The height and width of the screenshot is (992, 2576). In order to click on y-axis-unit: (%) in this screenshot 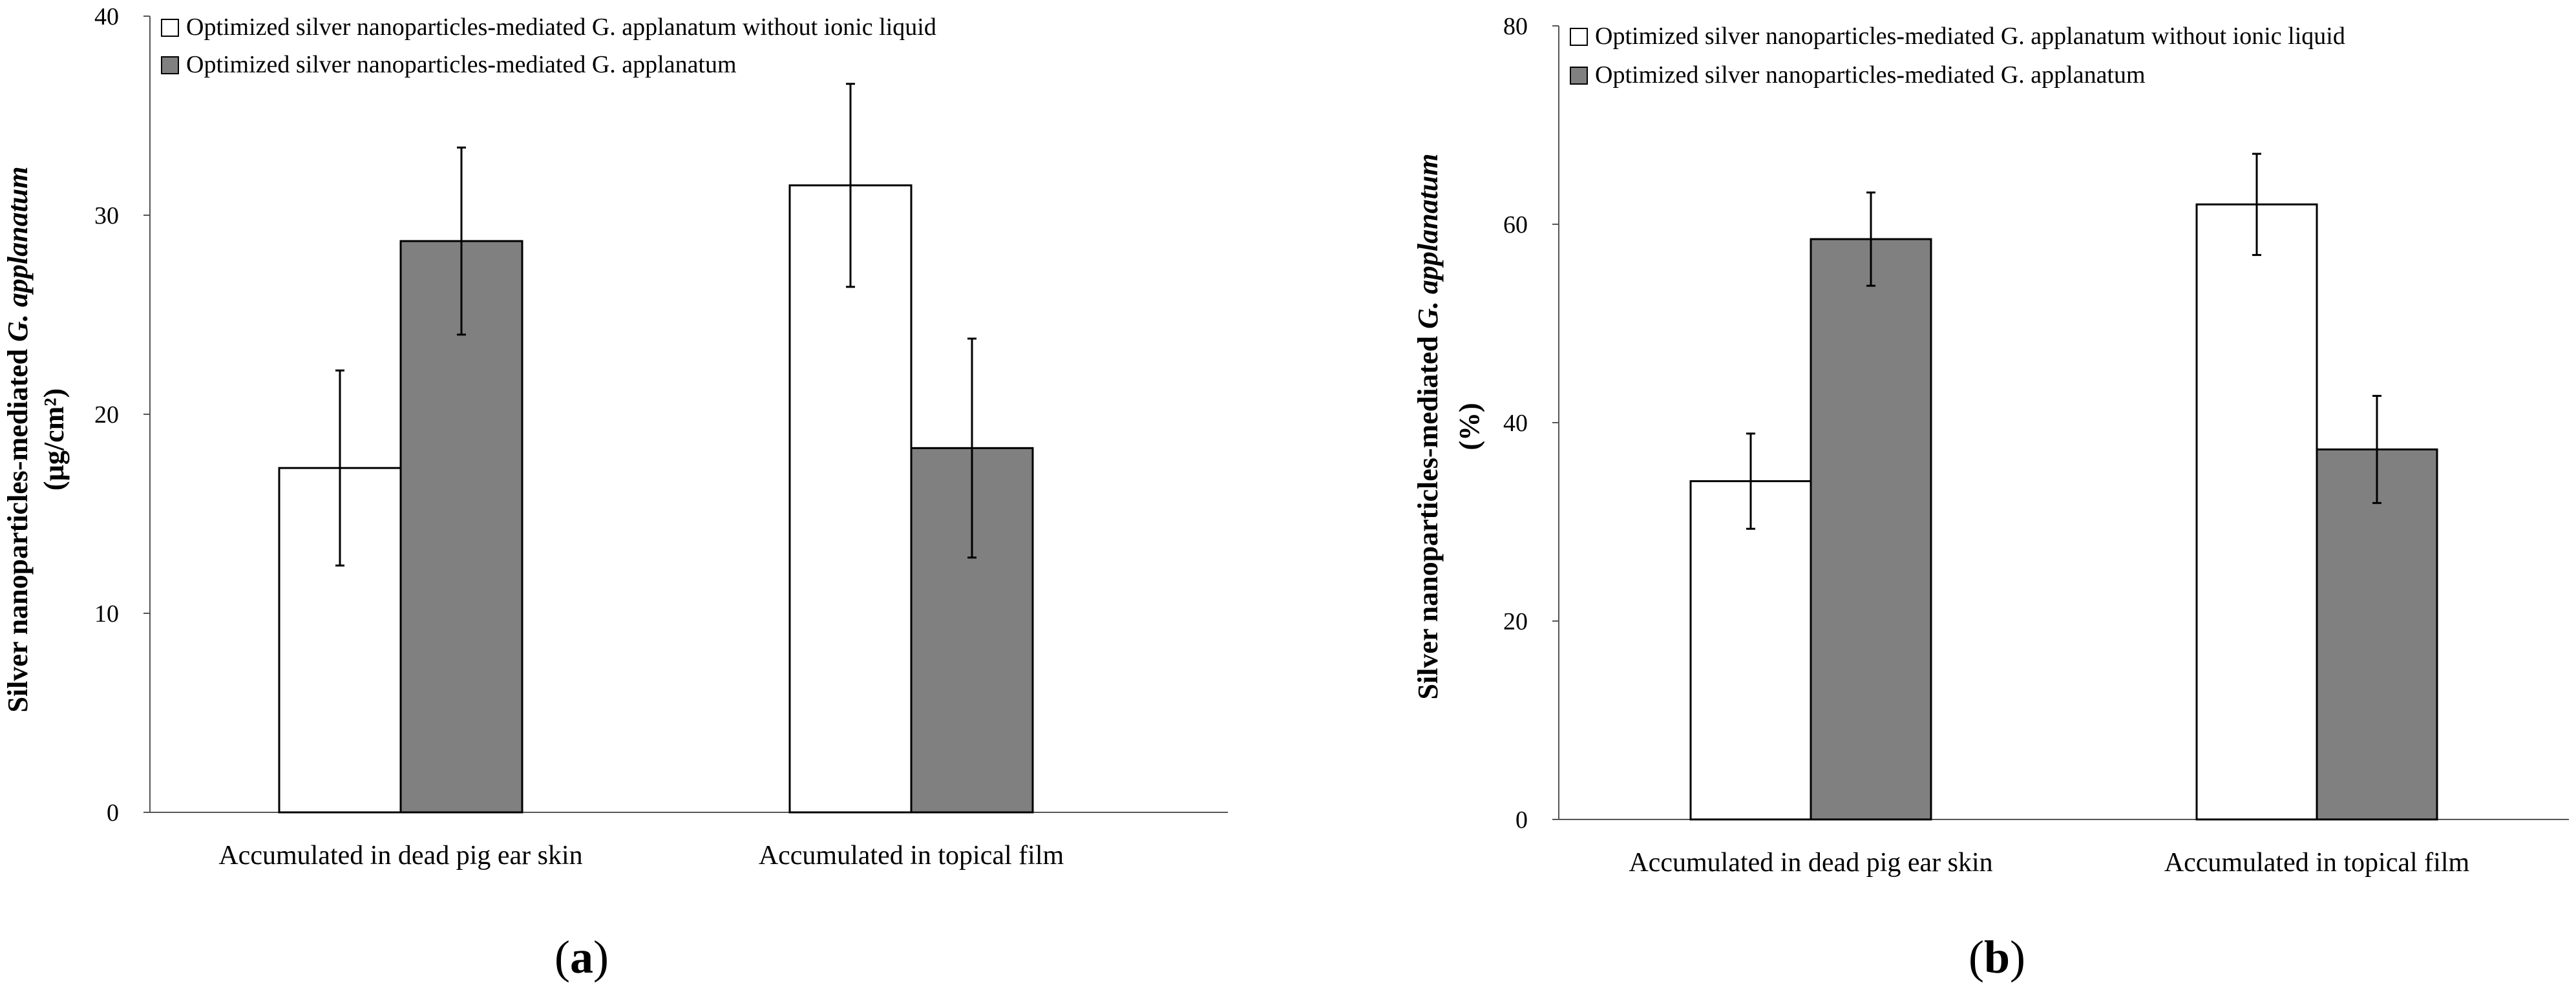, I will do `click(1469, 426)`.